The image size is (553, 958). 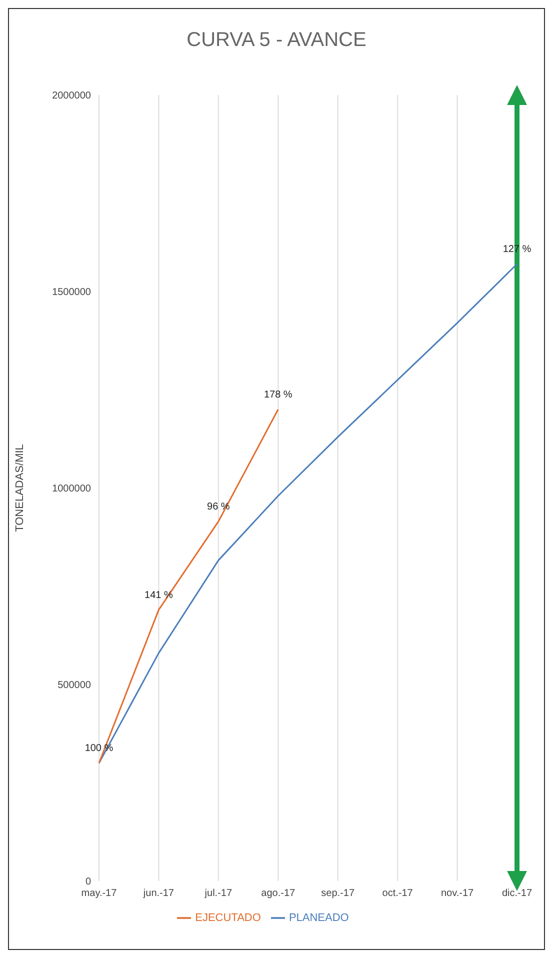 What do you see at coordinates (278, 394) in the screenshot?
I see `annotation: 178 %` at bounding box center [278, 394].